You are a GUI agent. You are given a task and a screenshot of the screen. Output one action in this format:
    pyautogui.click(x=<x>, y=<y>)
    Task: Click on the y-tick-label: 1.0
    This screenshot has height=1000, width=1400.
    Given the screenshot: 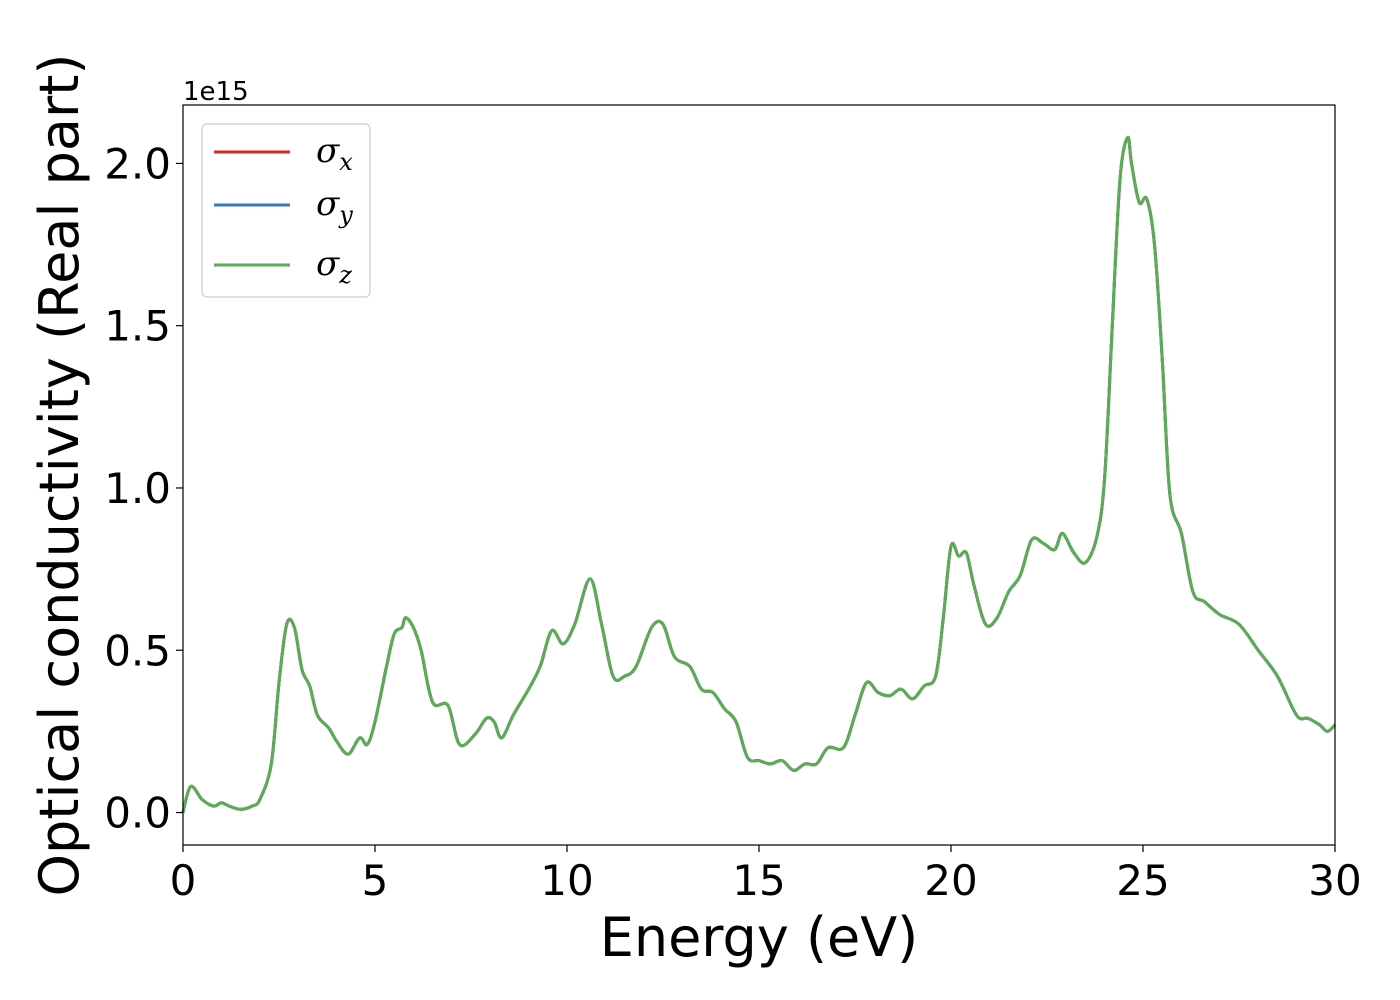 What is the action you would take?
    pyautogui.click(x=137, y=488)
    